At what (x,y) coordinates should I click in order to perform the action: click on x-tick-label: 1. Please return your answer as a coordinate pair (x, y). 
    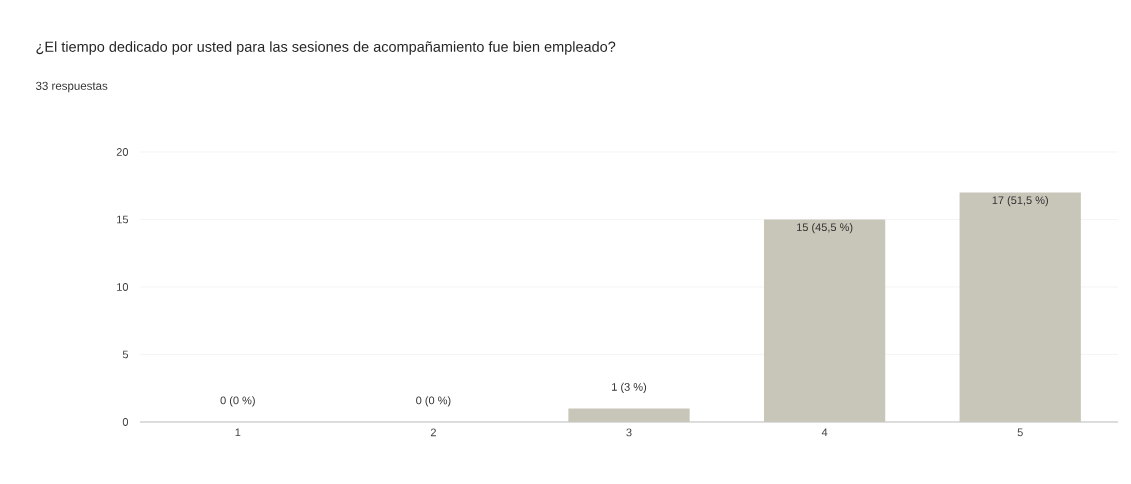
    Looking at the image, I should click on (238, 432).